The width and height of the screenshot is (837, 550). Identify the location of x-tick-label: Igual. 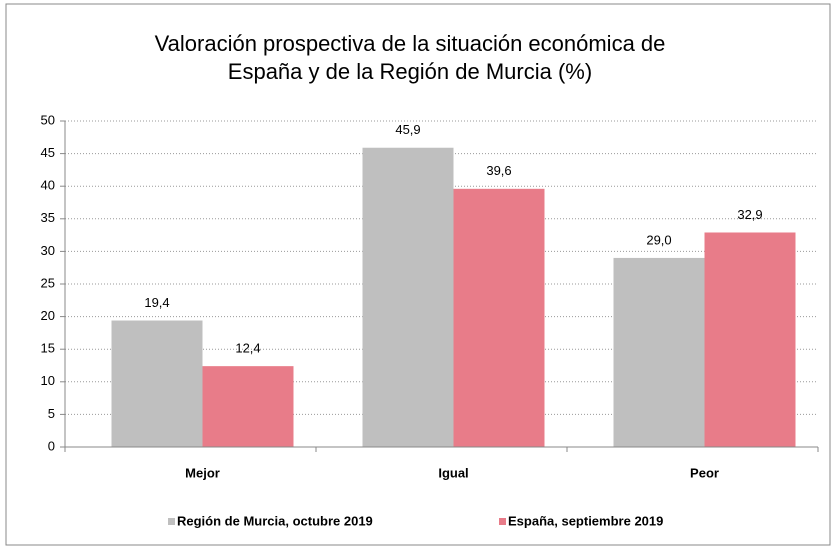
(453, 472).